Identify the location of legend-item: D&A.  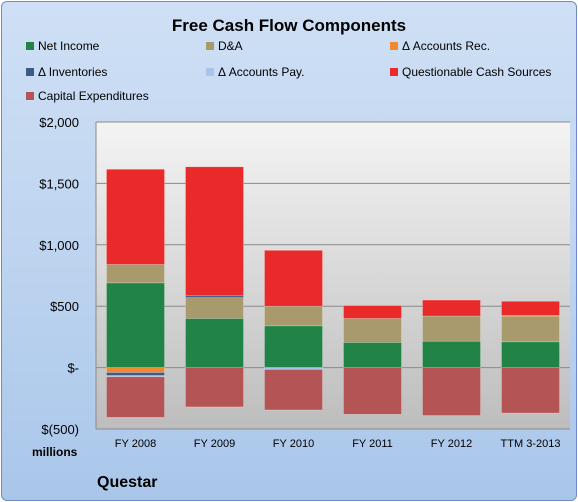
(224, 46).